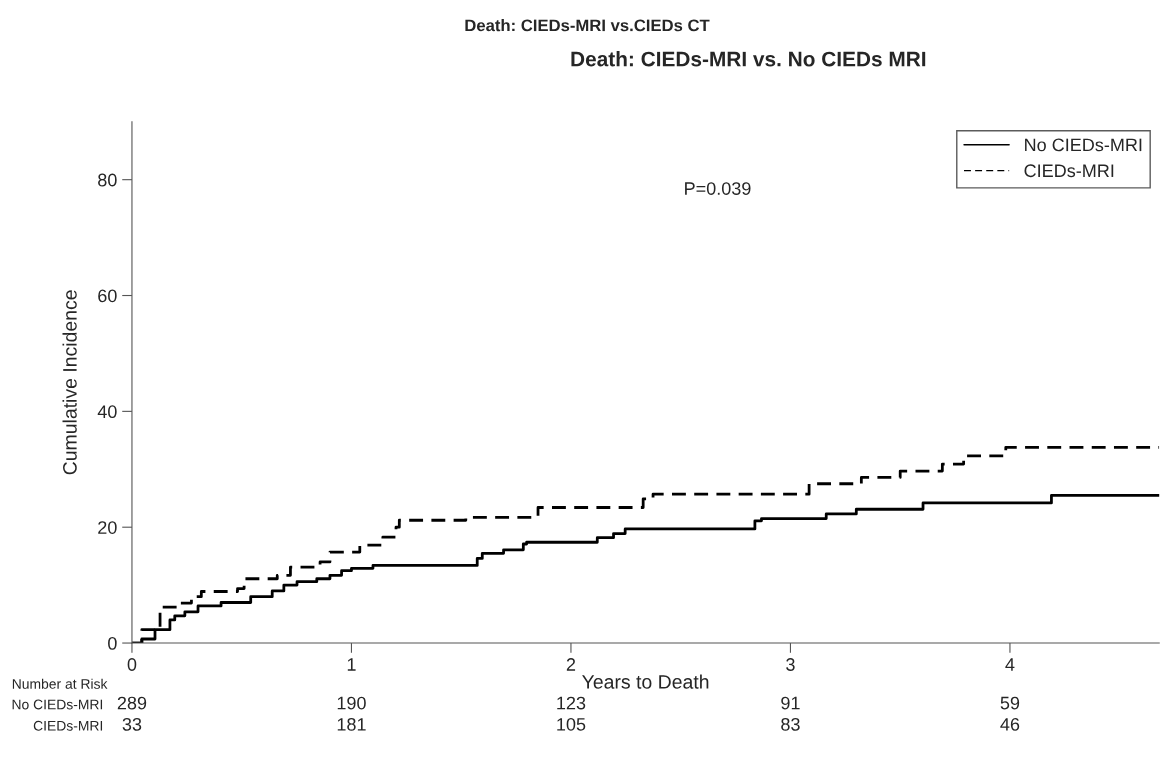 Image resolution: width=1174 pixels, height=761 pixels. I want to click on legend-label: No CIEDs-MRI, so click(1083, 145).